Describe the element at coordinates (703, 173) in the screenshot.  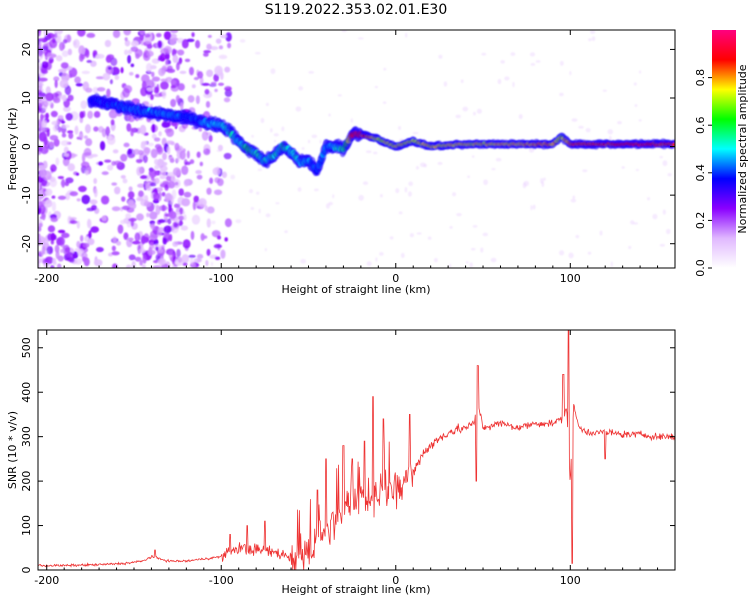
I see `colorbar-ticks: 0.0 0.2 0.4 0.6 0.8` at that location.